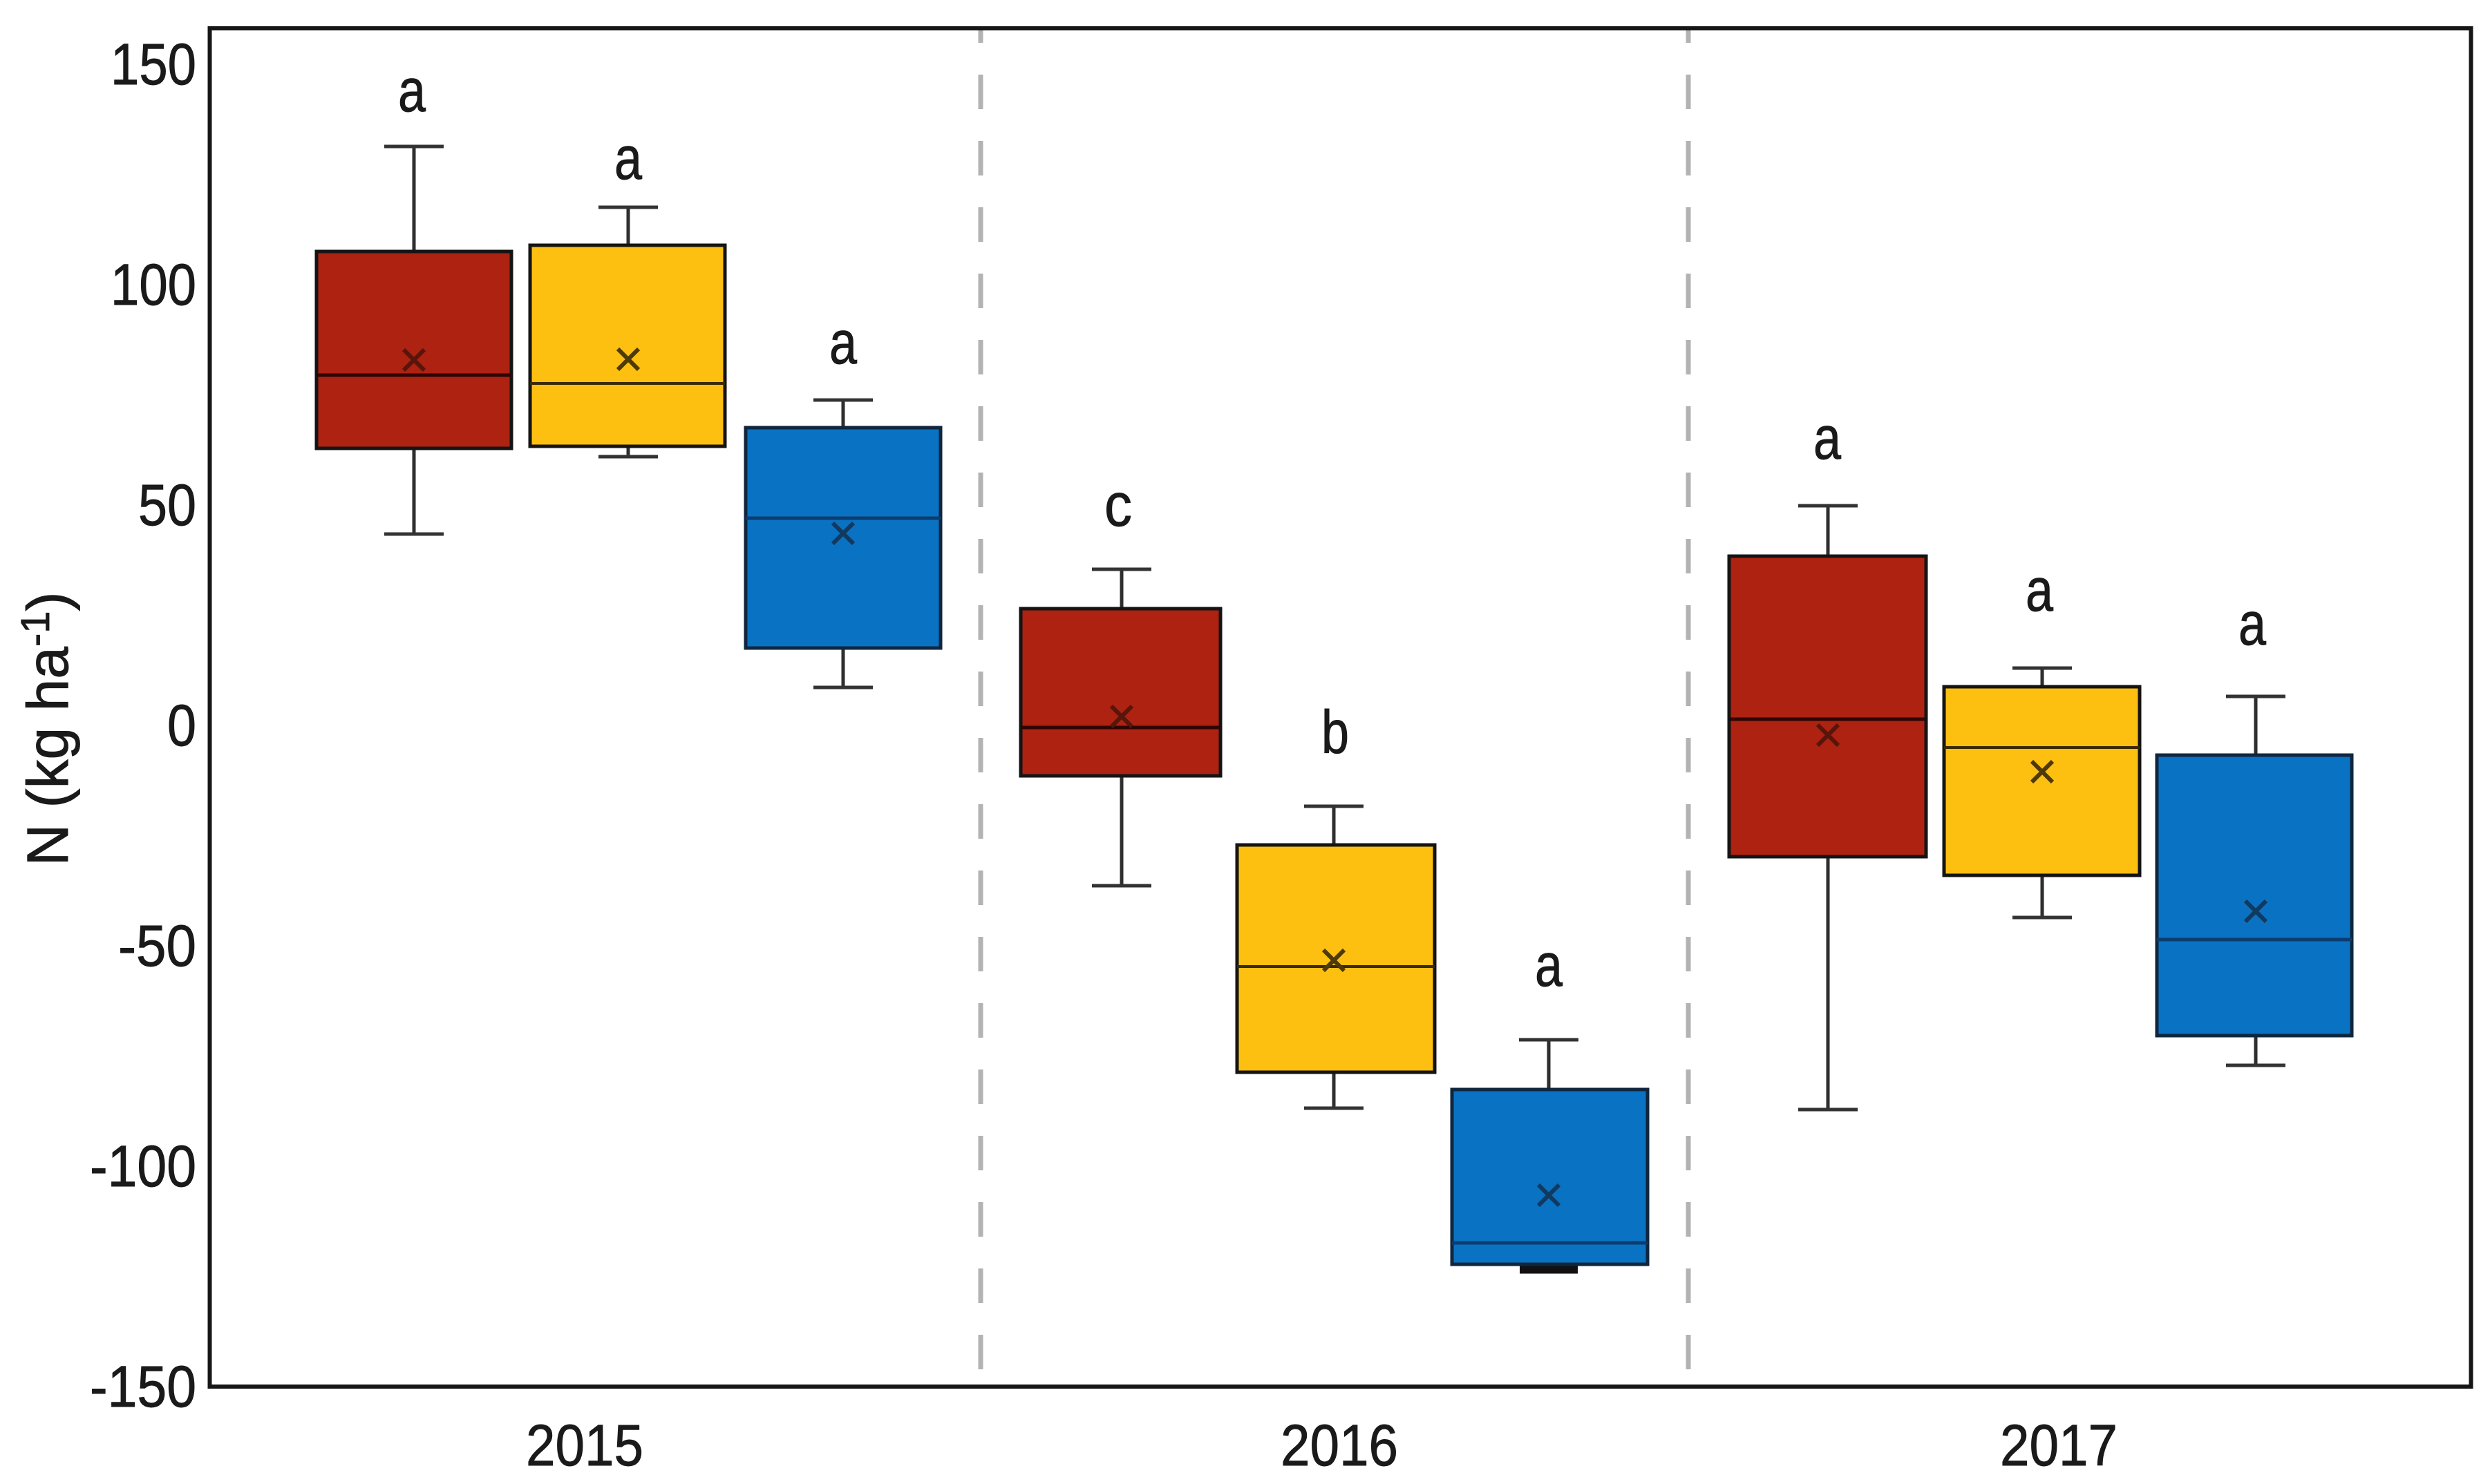 The width and height of the screenshot is (2490, 1484). What do you see at coordinates (157, 945) in the screenshot?
I see `svg-text: -50` at bounding box center [157, 945].